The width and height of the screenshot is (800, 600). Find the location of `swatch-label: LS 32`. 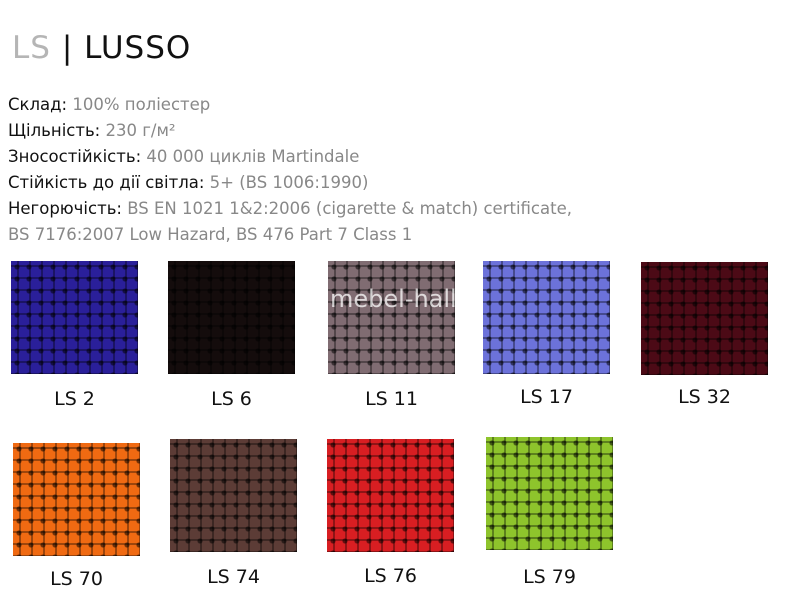

swatch-label: LS 32 is located at coordinates (704, 397).